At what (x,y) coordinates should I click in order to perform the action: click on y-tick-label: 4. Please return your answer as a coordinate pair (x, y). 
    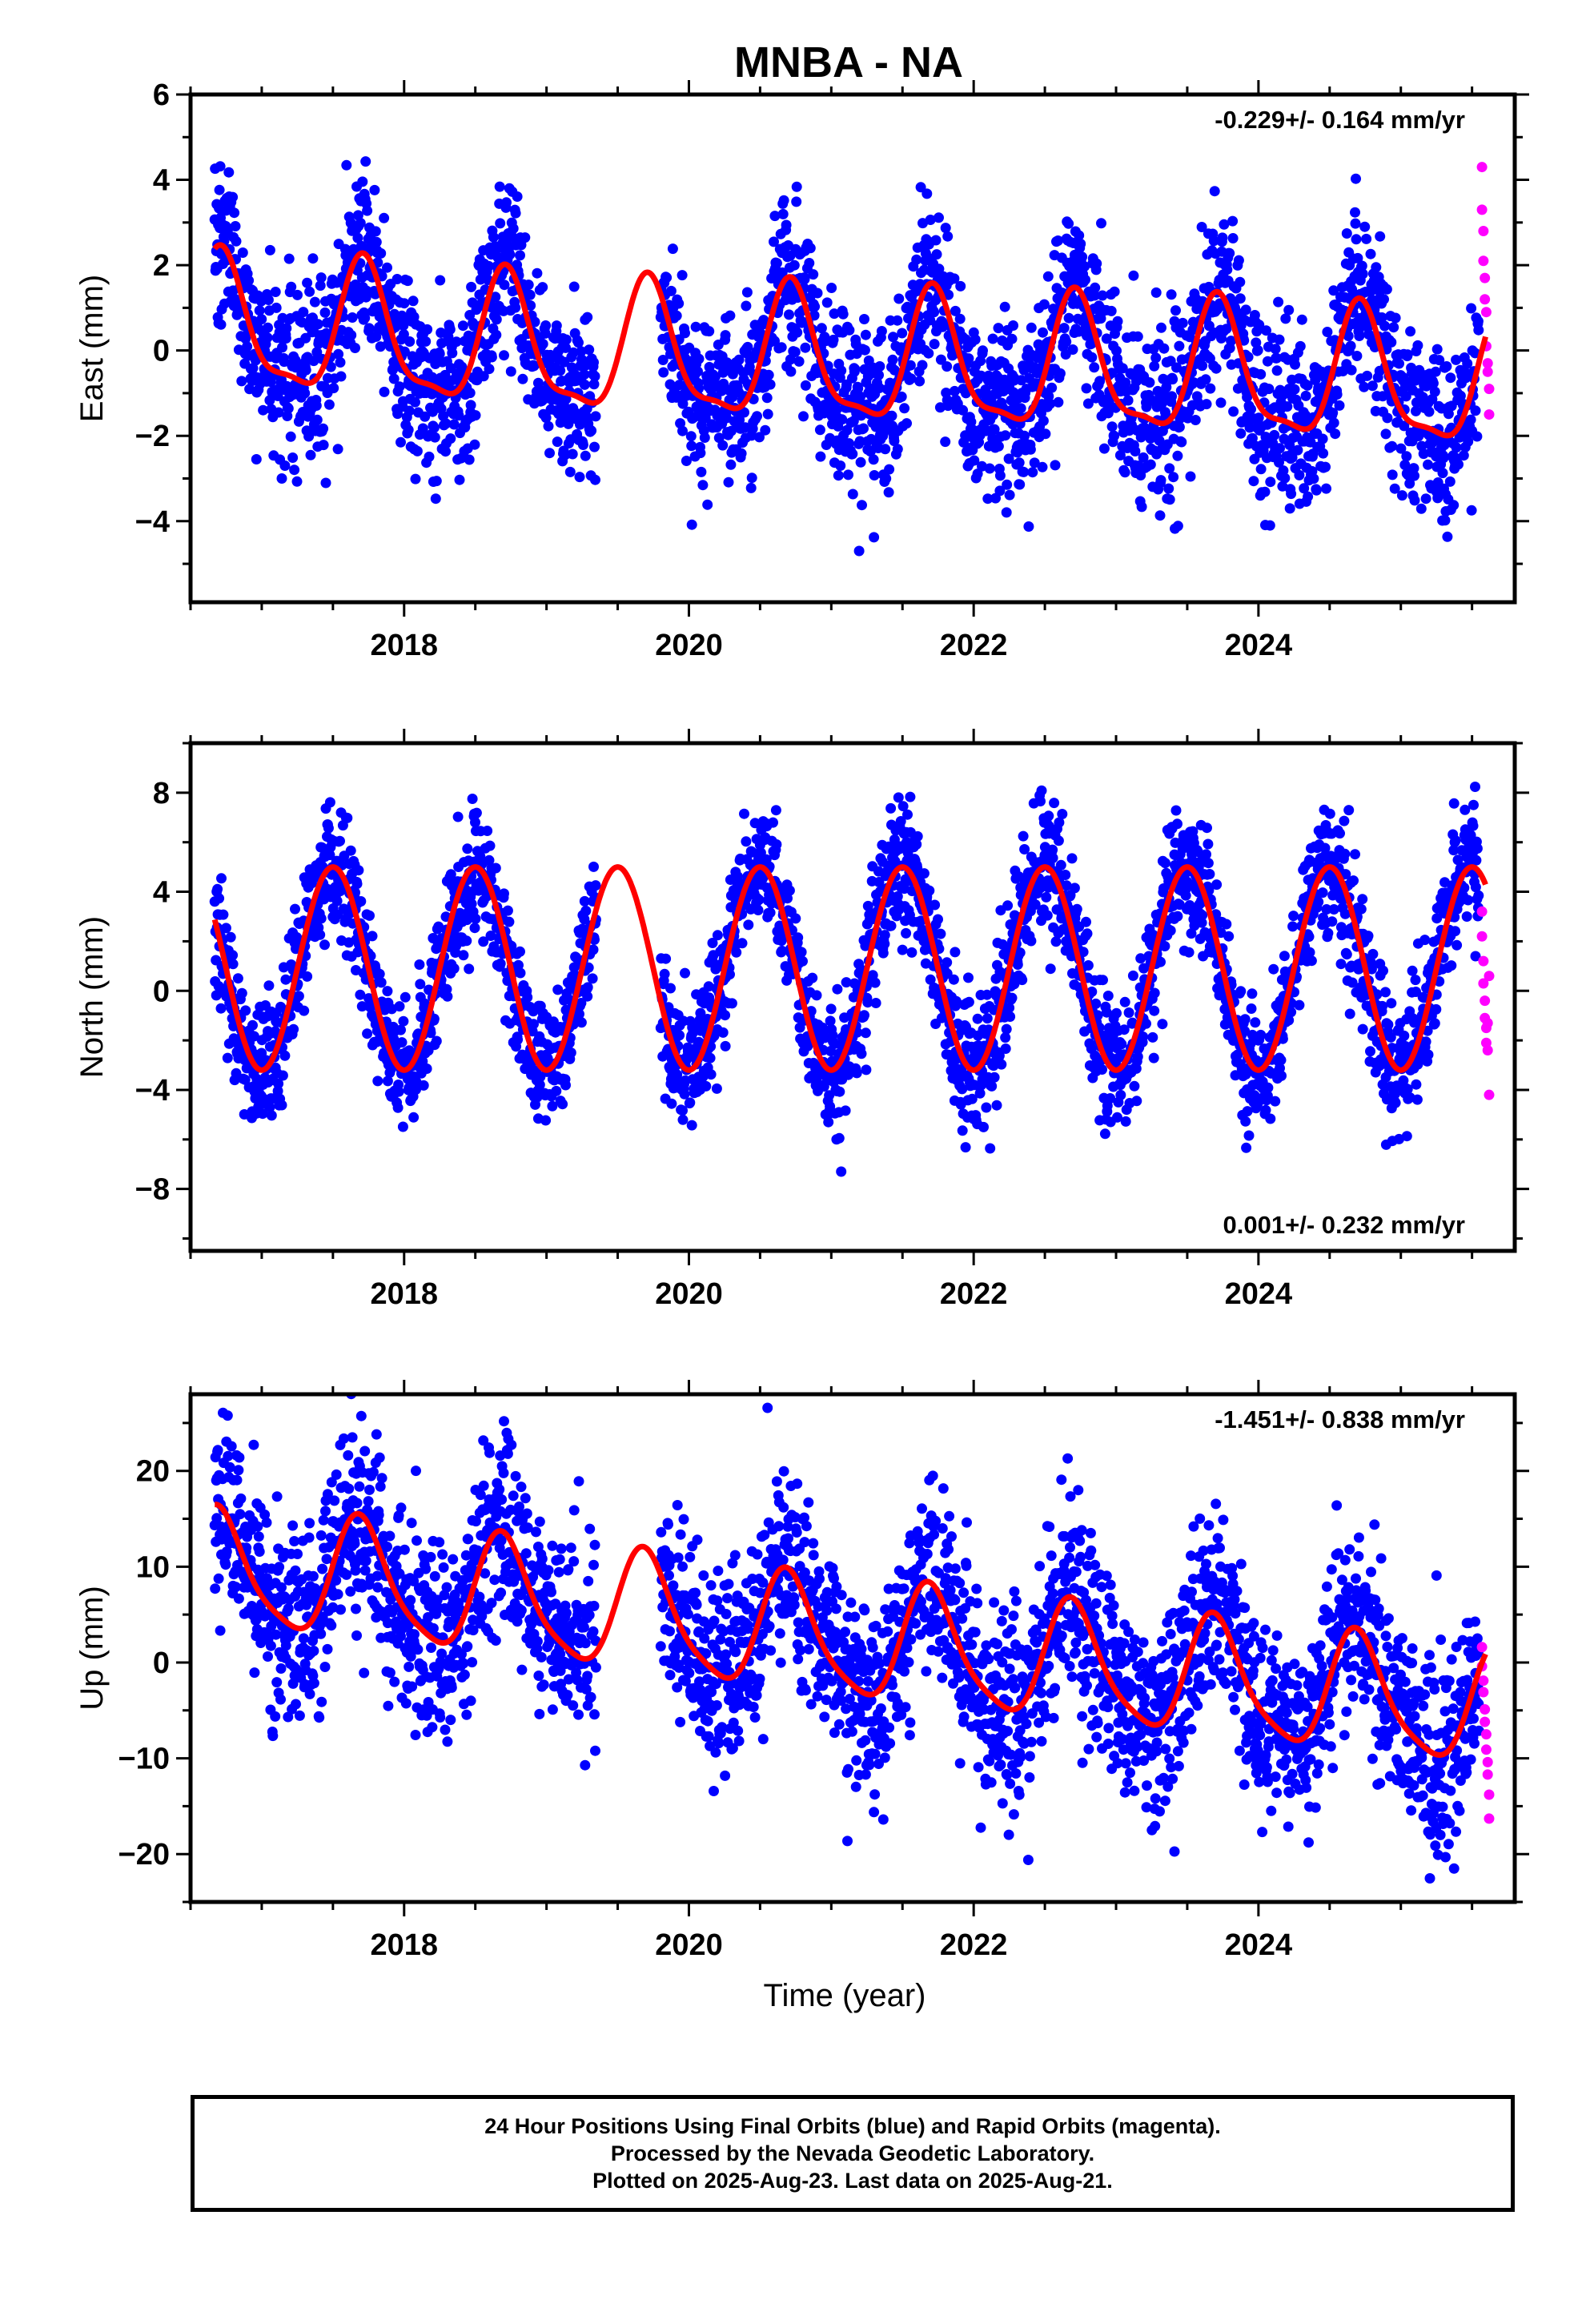
    Looking at the image, I should click on (161, 181).